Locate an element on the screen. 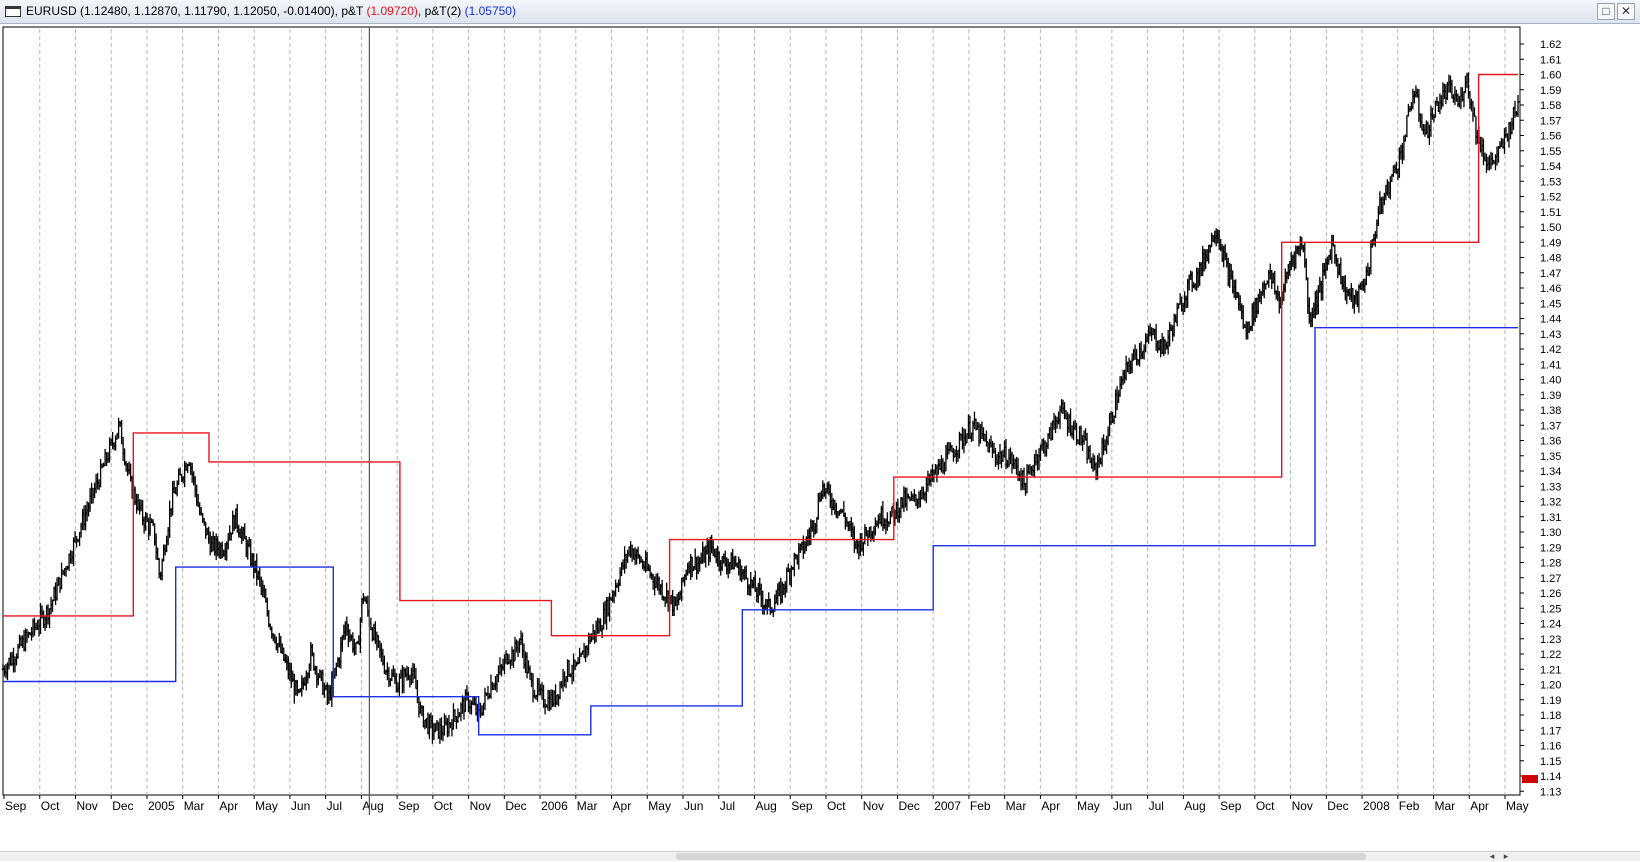  indicator1-name: p&T is located at coordinates (352, 11).